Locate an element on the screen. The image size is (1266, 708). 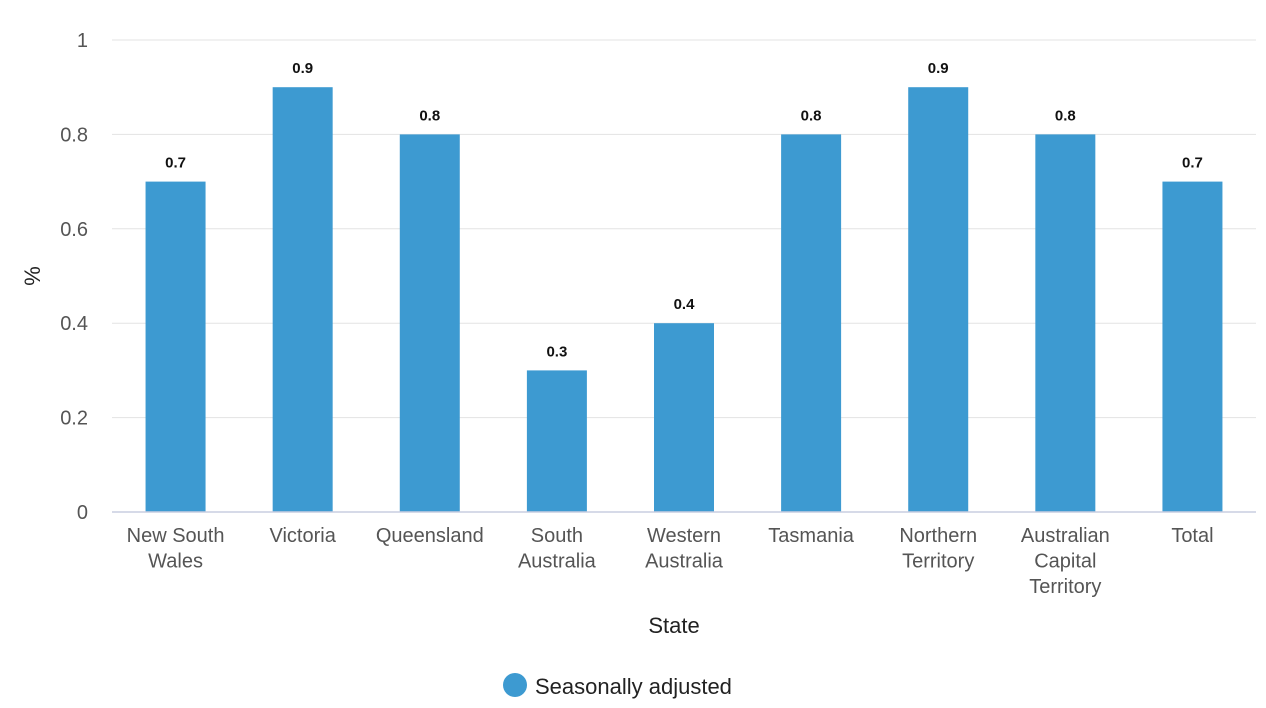
y-axis-ticks: 0 0.2 0.4 0.6 0.8 1 is located at coordinates (74, 277).